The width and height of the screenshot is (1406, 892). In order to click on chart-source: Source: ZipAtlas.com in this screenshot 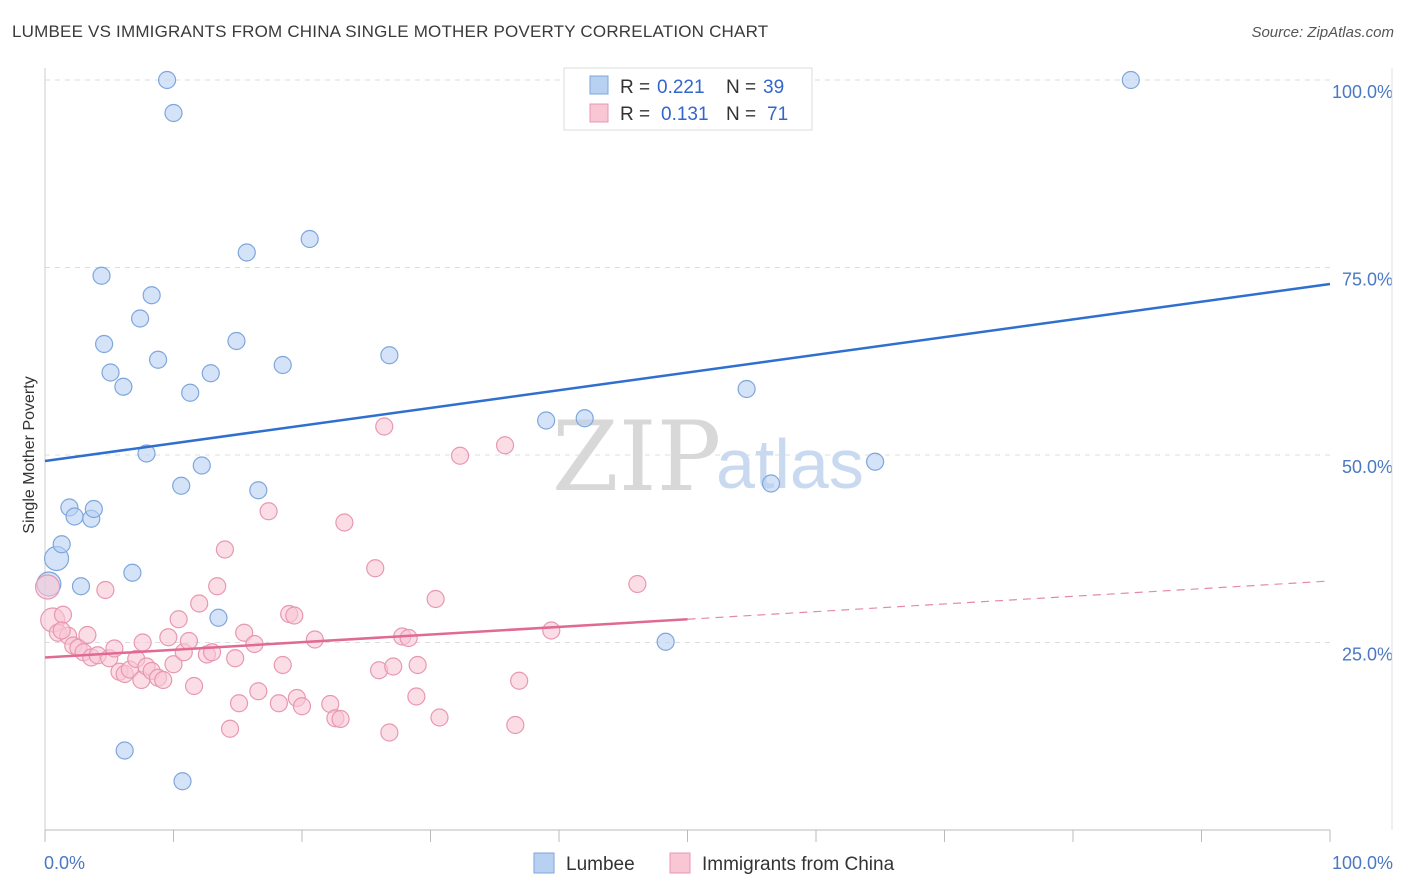, I will do `click(1322, 32)`.